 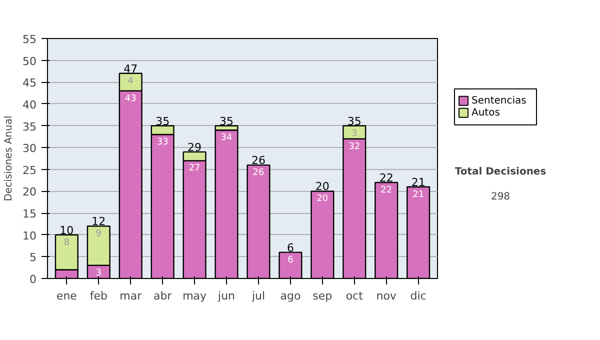 What do you see at coordinates (226, 138) in the screenshot?
I see `data-label: 34` at bounding box center [226, 138].